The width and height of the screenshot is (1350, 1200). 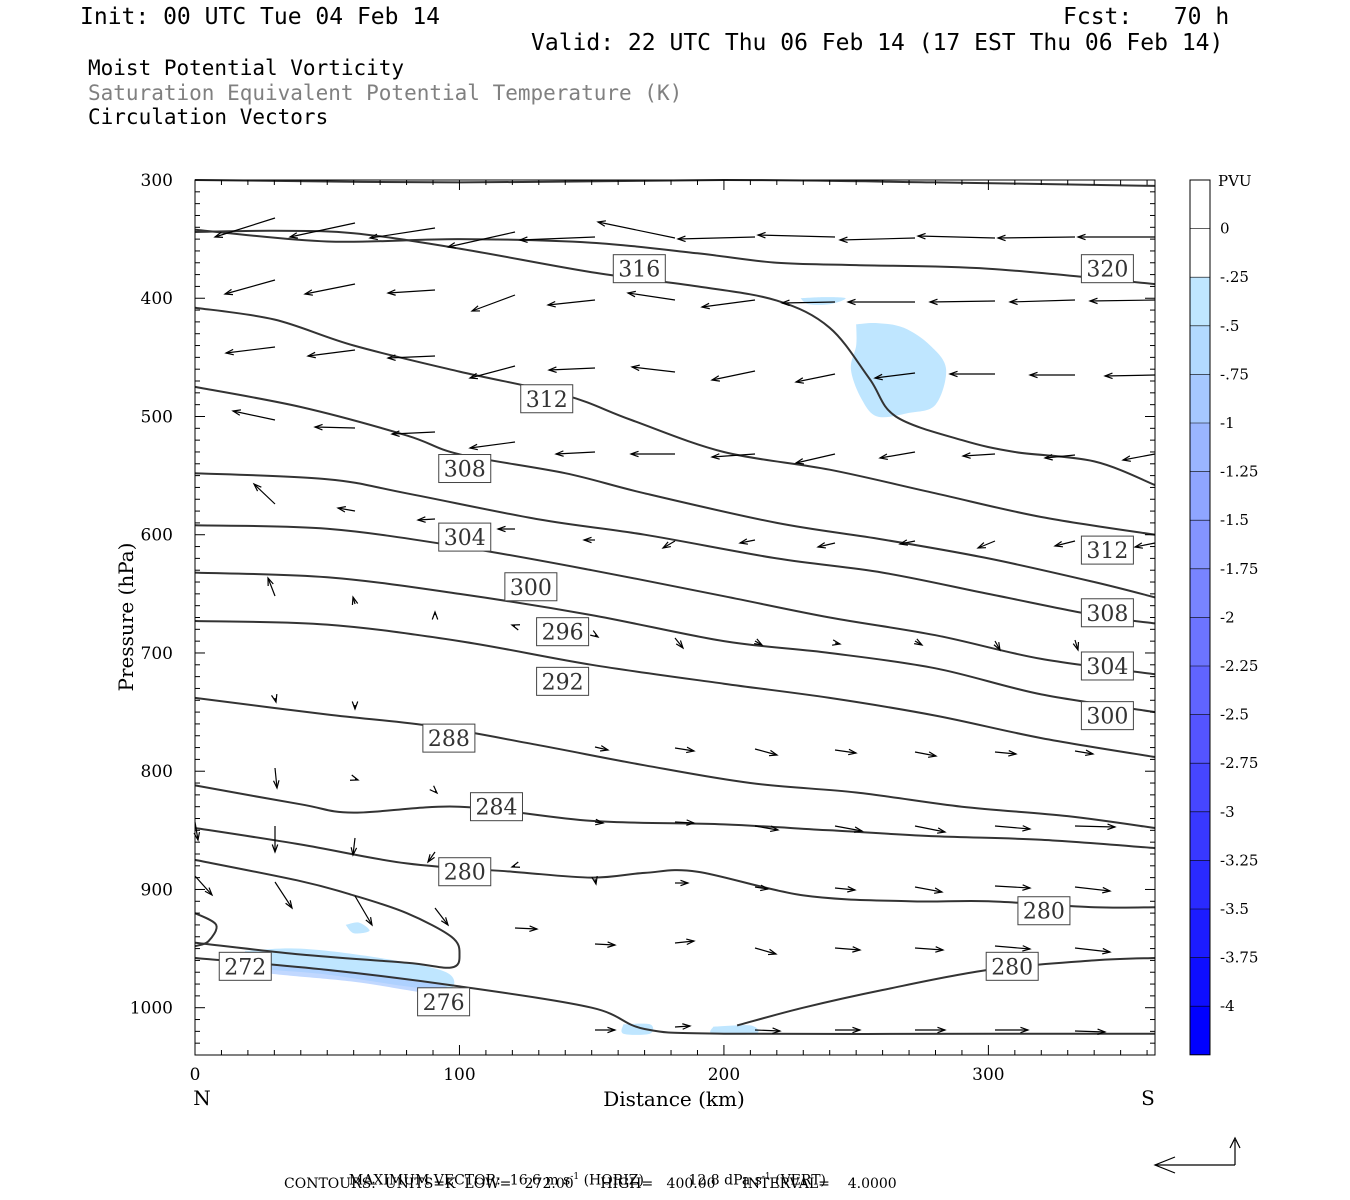 What do you see at coordinates (459, 1075) in the screenshot?
I see `x-tick-label: 100` at bounding box center [459, 1075].